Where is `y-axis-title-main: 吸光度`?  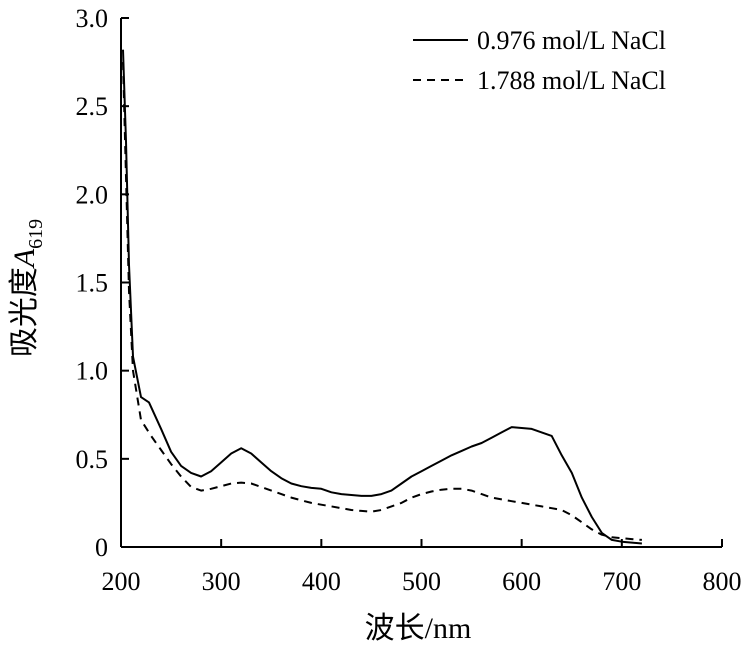 y-axis-title-main: 吸光度 is located at coordinates (24, 312).